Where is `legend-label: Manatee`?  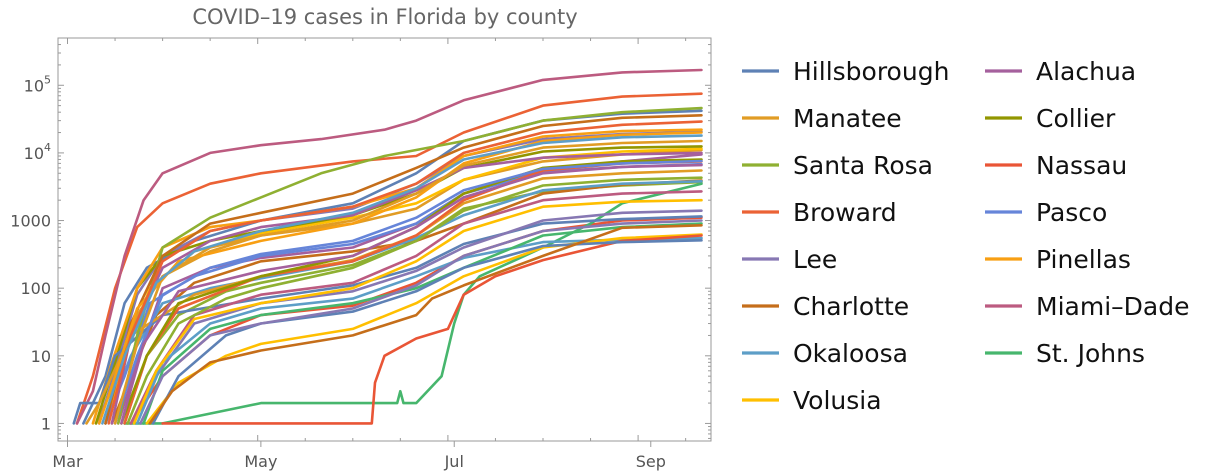 legend-label: Manatee is located at coordinates (847, 118).